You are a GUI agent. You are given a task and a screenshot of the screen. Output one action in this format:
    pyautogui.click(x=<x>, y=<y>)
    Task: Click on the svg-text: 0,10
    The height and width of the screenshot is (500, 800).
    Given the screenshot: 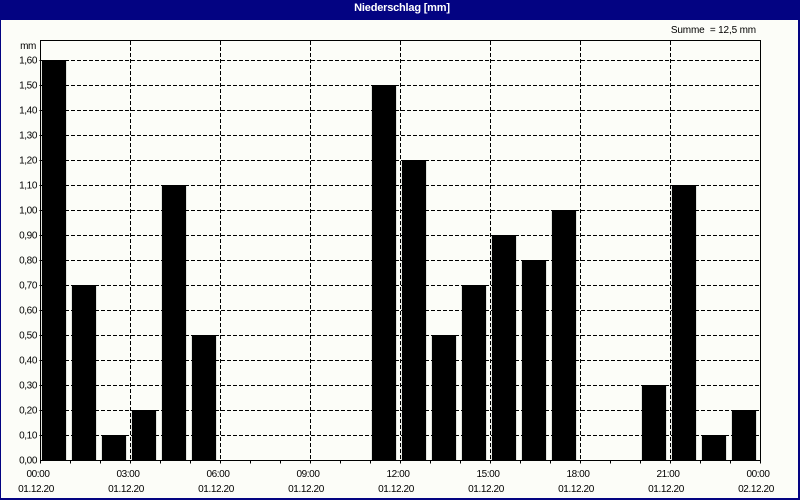 What is the action you would take?
    pyautogui.click(x=28, y=436)
    